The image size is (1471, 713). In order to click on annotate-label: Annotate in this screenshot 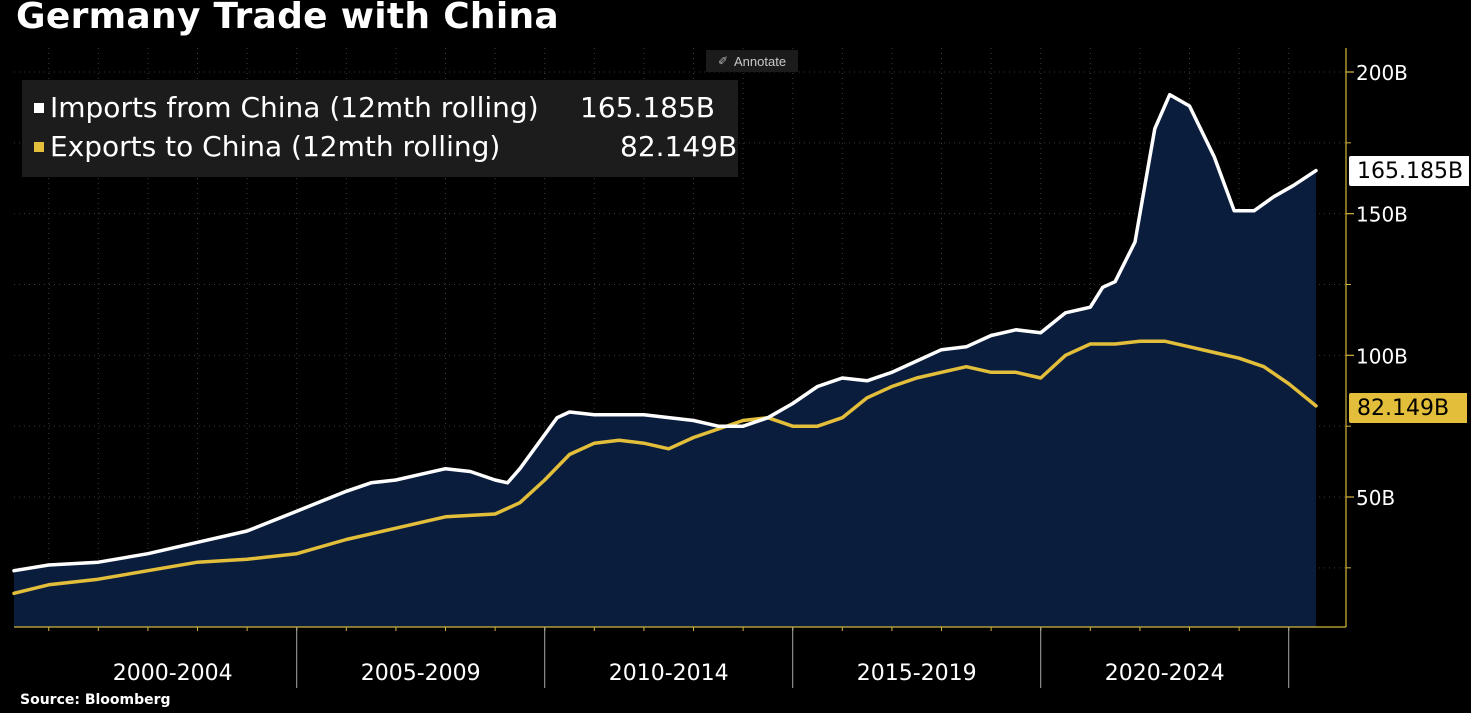, I will do `click(760, 61)`.